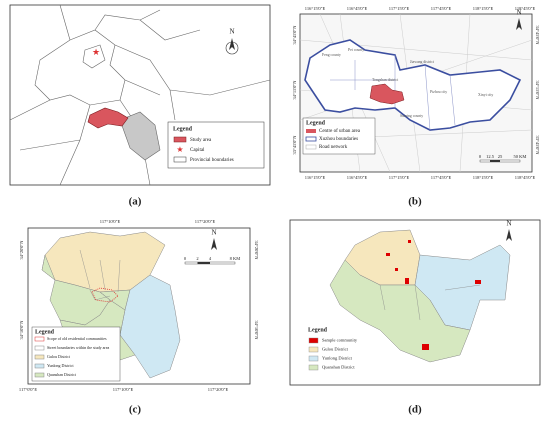 Image resolution: width=550 pixels, height=423 pixels. I want to click on legend-item: Study area, so click(201, 140).